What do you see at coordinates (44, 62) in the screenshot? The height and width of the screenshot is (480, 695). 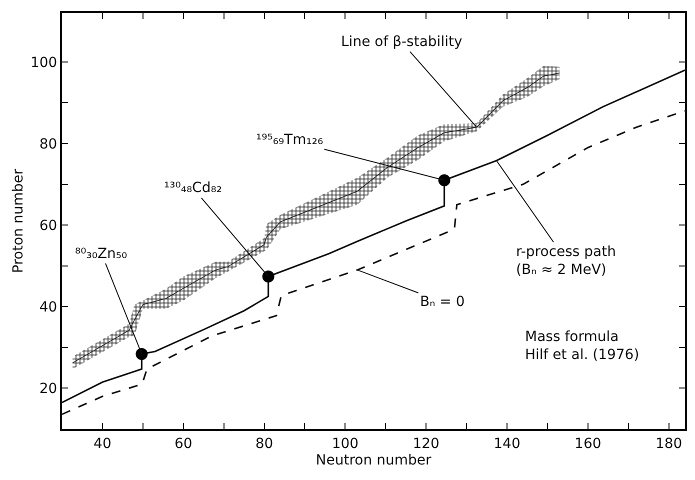 I see `y-tick-label: 100` at bounding box center [44, 62].